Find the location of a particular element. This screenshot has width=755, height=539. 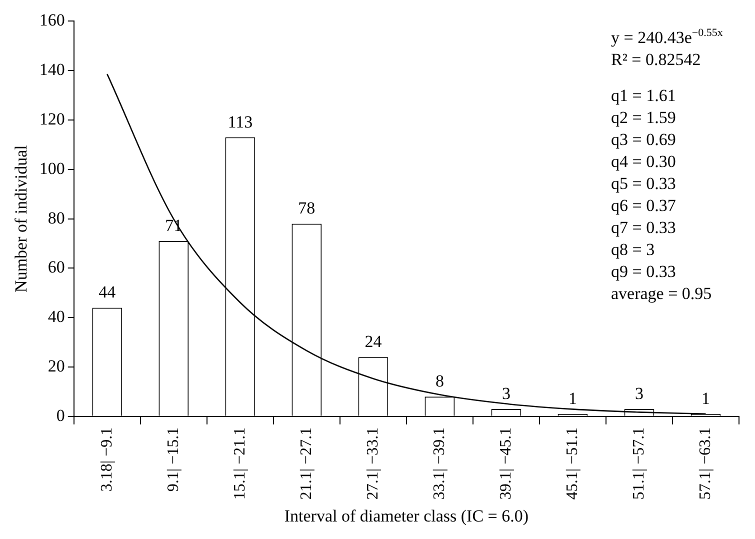

annotation: q9 = 0.33 is located at coordinates (643, 272).